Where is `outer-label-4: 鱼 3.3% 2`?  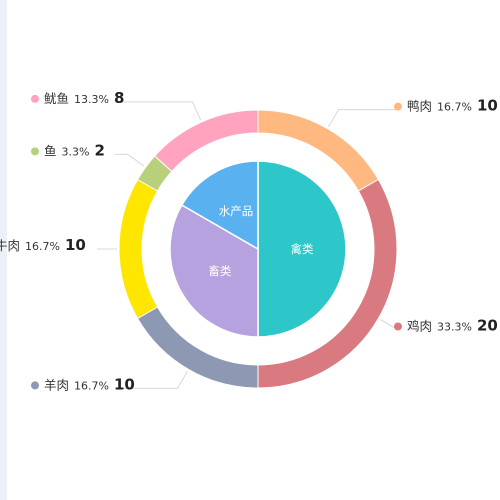 outer-label-4: 鱼 3.3% 2 is located at coordinates (68, 150).